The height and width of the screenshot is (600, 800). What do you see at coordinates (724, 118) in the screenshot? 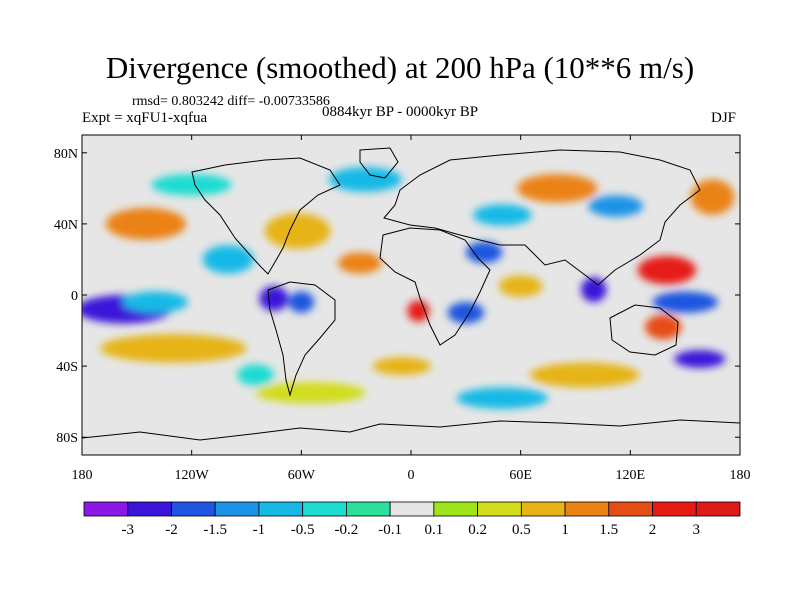
I see `season-label: DJF` at bounding box center [724, 118].